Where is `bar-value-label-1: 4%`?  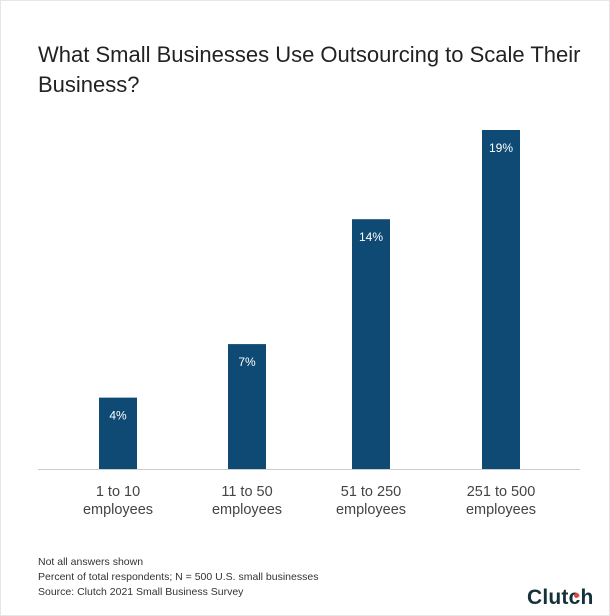 bar-value-label-1: 4% is located at coordinates (118, 416).